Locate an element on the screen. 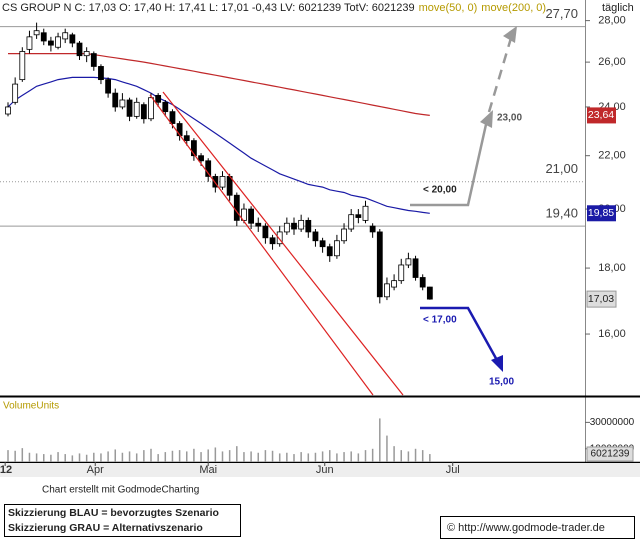 This screenshot has width=640, height=550. axis-strip is located at coordinates (613, 231).